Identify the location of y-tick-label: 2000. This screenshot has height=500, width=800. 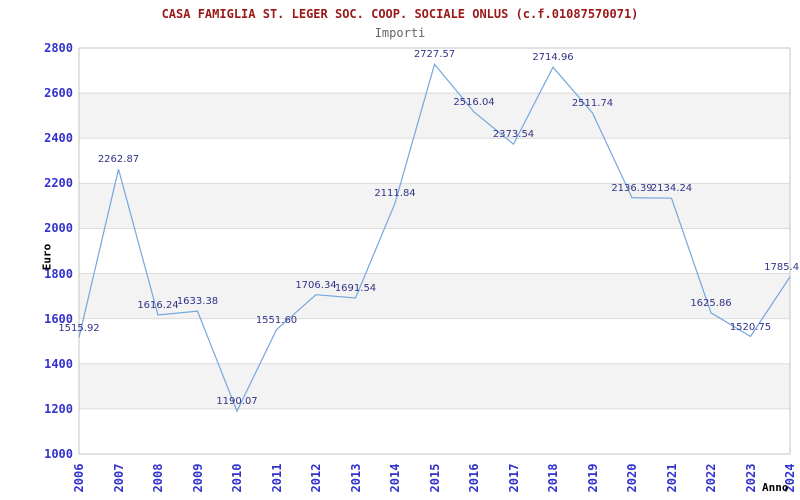
(58, 228).